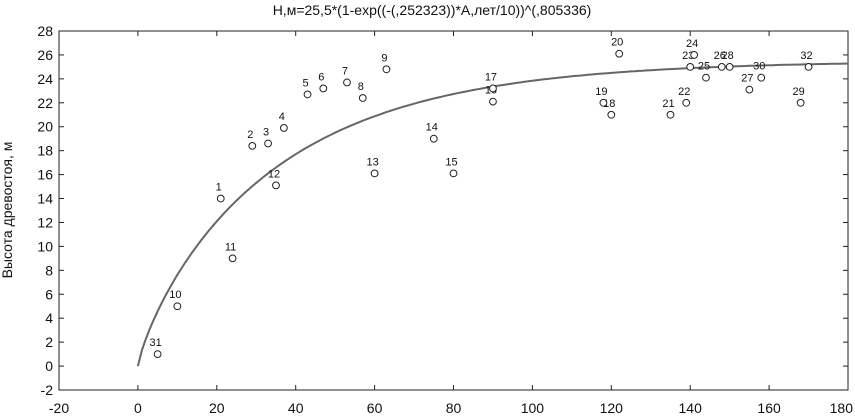 This screenshot has height=418, width=855. I want to click on data-point-label: 8, so click(361, 87).